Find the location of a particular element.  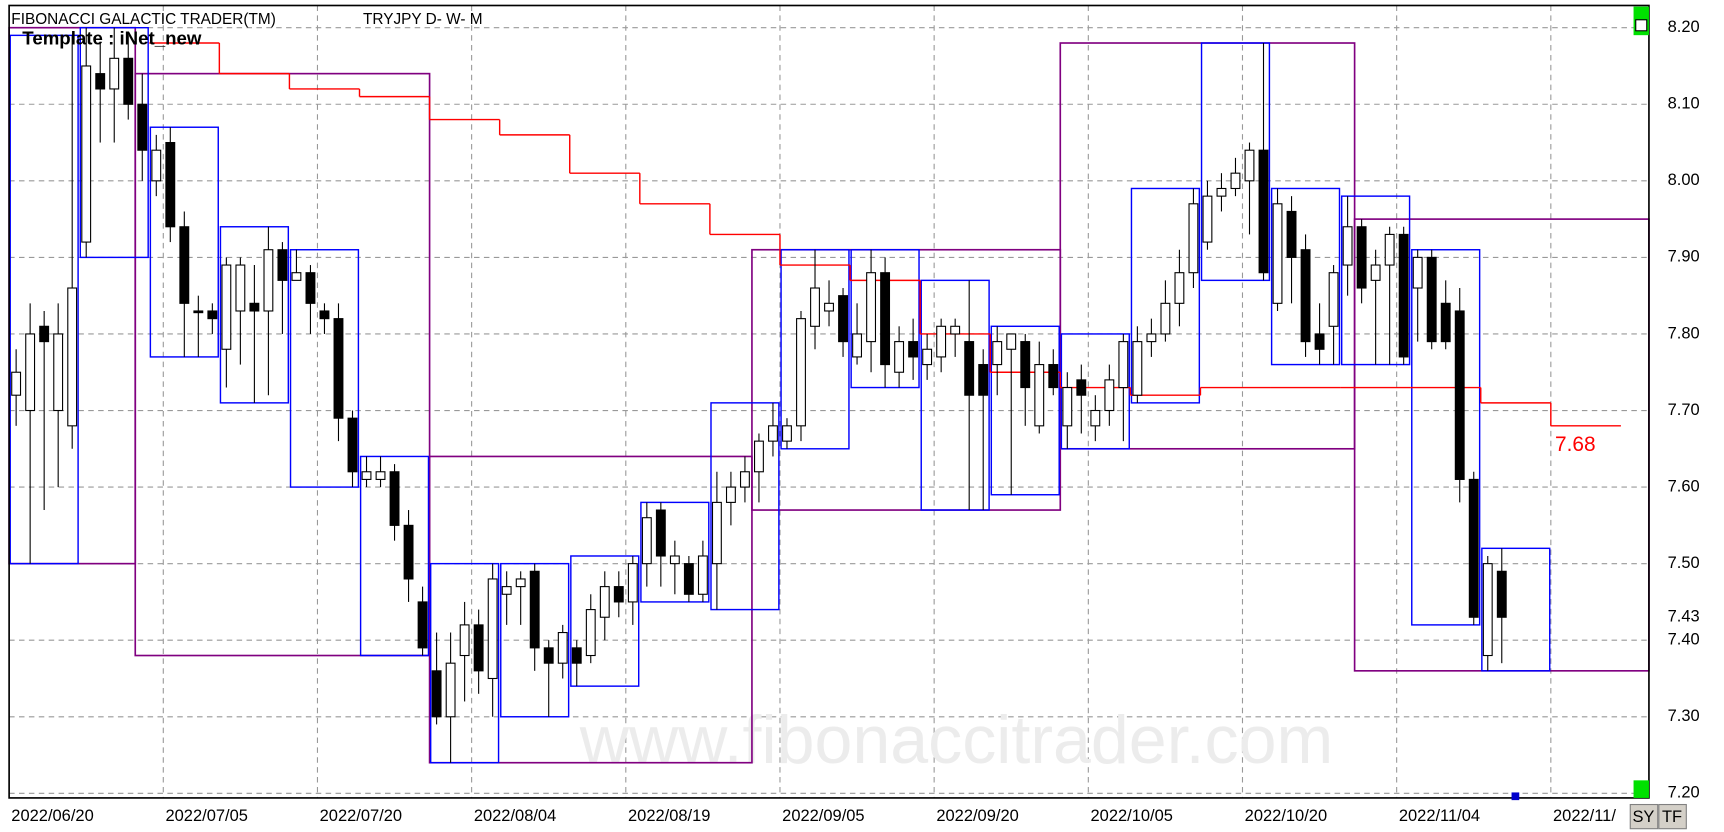

status-icon is located at coordinates (1641, 25).